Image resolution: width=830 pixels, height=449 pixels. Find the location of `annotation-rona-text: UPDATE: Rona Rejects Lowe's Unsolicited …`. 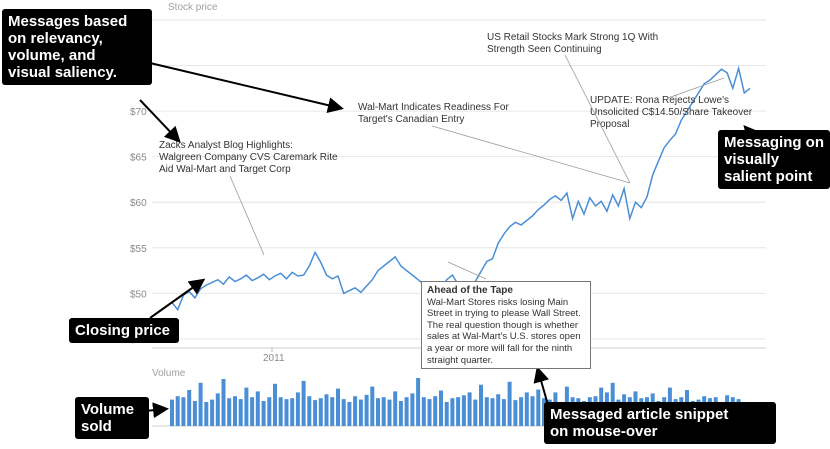

annotation-rona-text: UPDATE: Rona Rejects Lowe's Unsolicited … is located at coordinates (672, 112).